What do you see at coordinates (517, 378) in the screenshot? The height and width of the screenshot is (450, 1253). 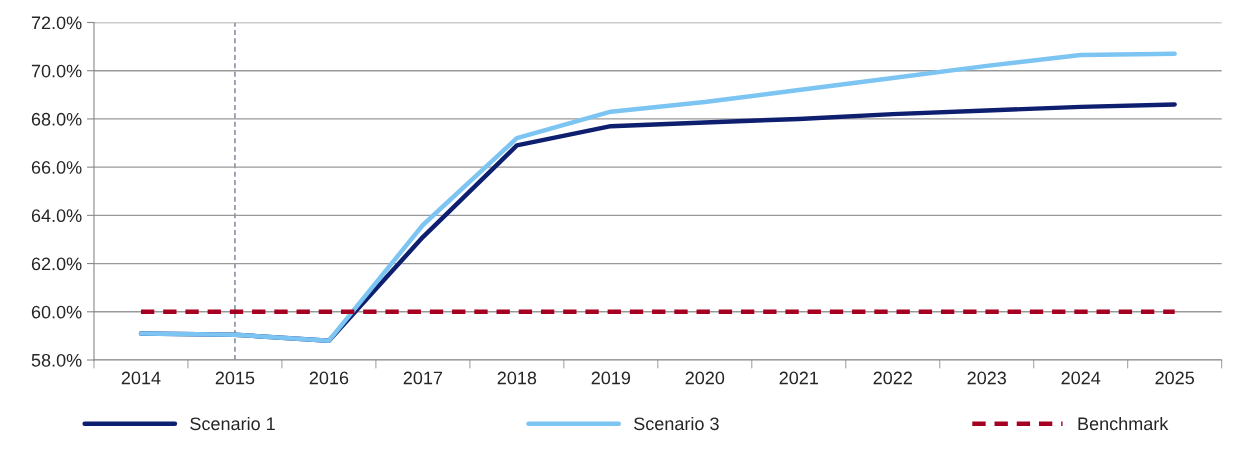 I see `x-tick-label: 2018` at bounding box center [517, 378].